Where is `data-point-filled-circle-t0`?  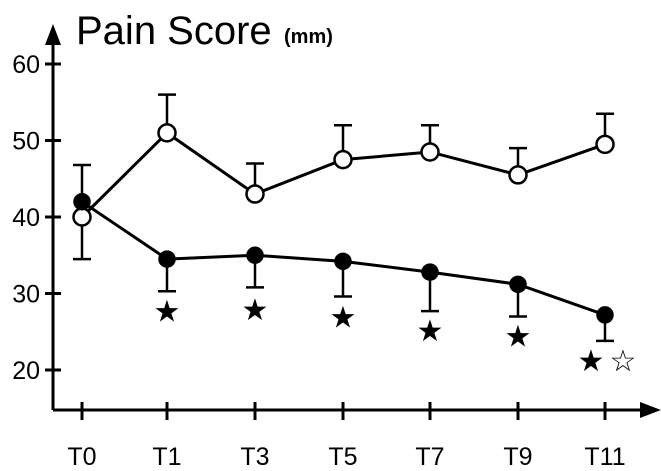 data-point-filled-circle-t0 is located at coordinates (82, 201).